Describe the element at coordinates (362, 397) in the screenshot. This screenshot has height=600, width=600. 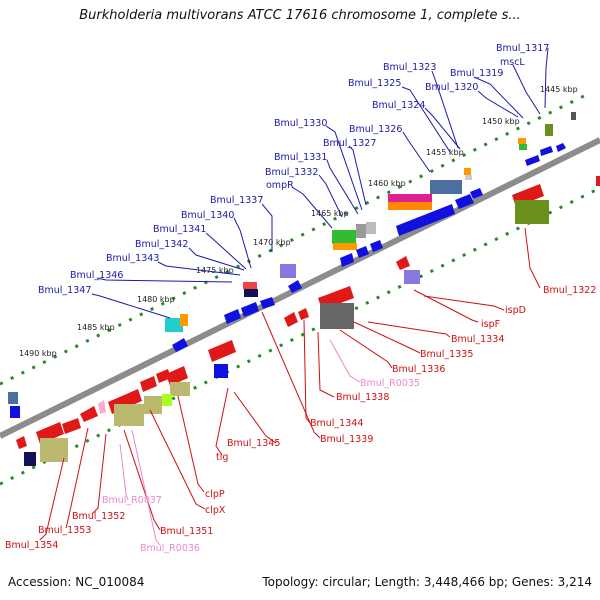
I see `gene-label: Bmul_1338` at that location.